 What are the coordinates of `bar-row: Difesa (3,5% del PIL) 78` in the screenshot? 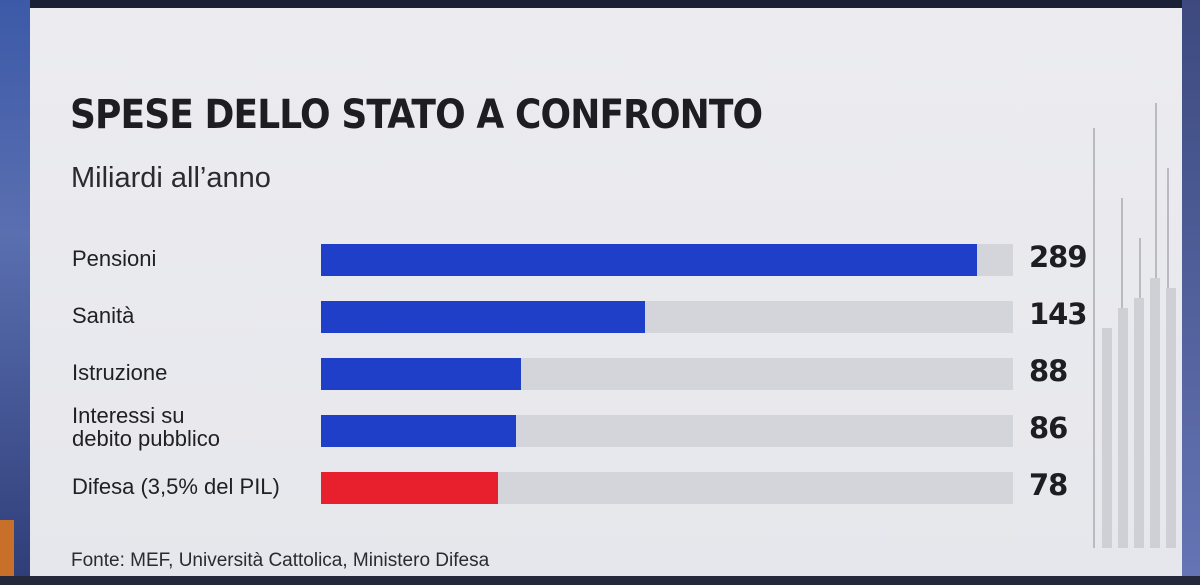 It's located at (580, 498).